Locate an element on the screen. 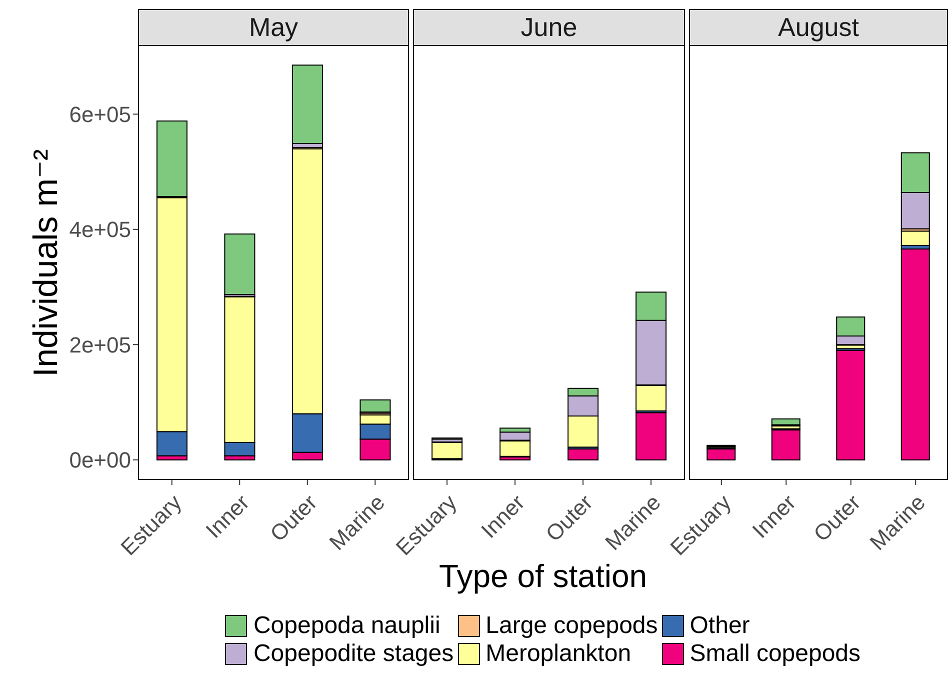 The width and height of the screenshot is (950, 675). y-axis-title: Individuals m⁻² is located at coordinates (46, 262).